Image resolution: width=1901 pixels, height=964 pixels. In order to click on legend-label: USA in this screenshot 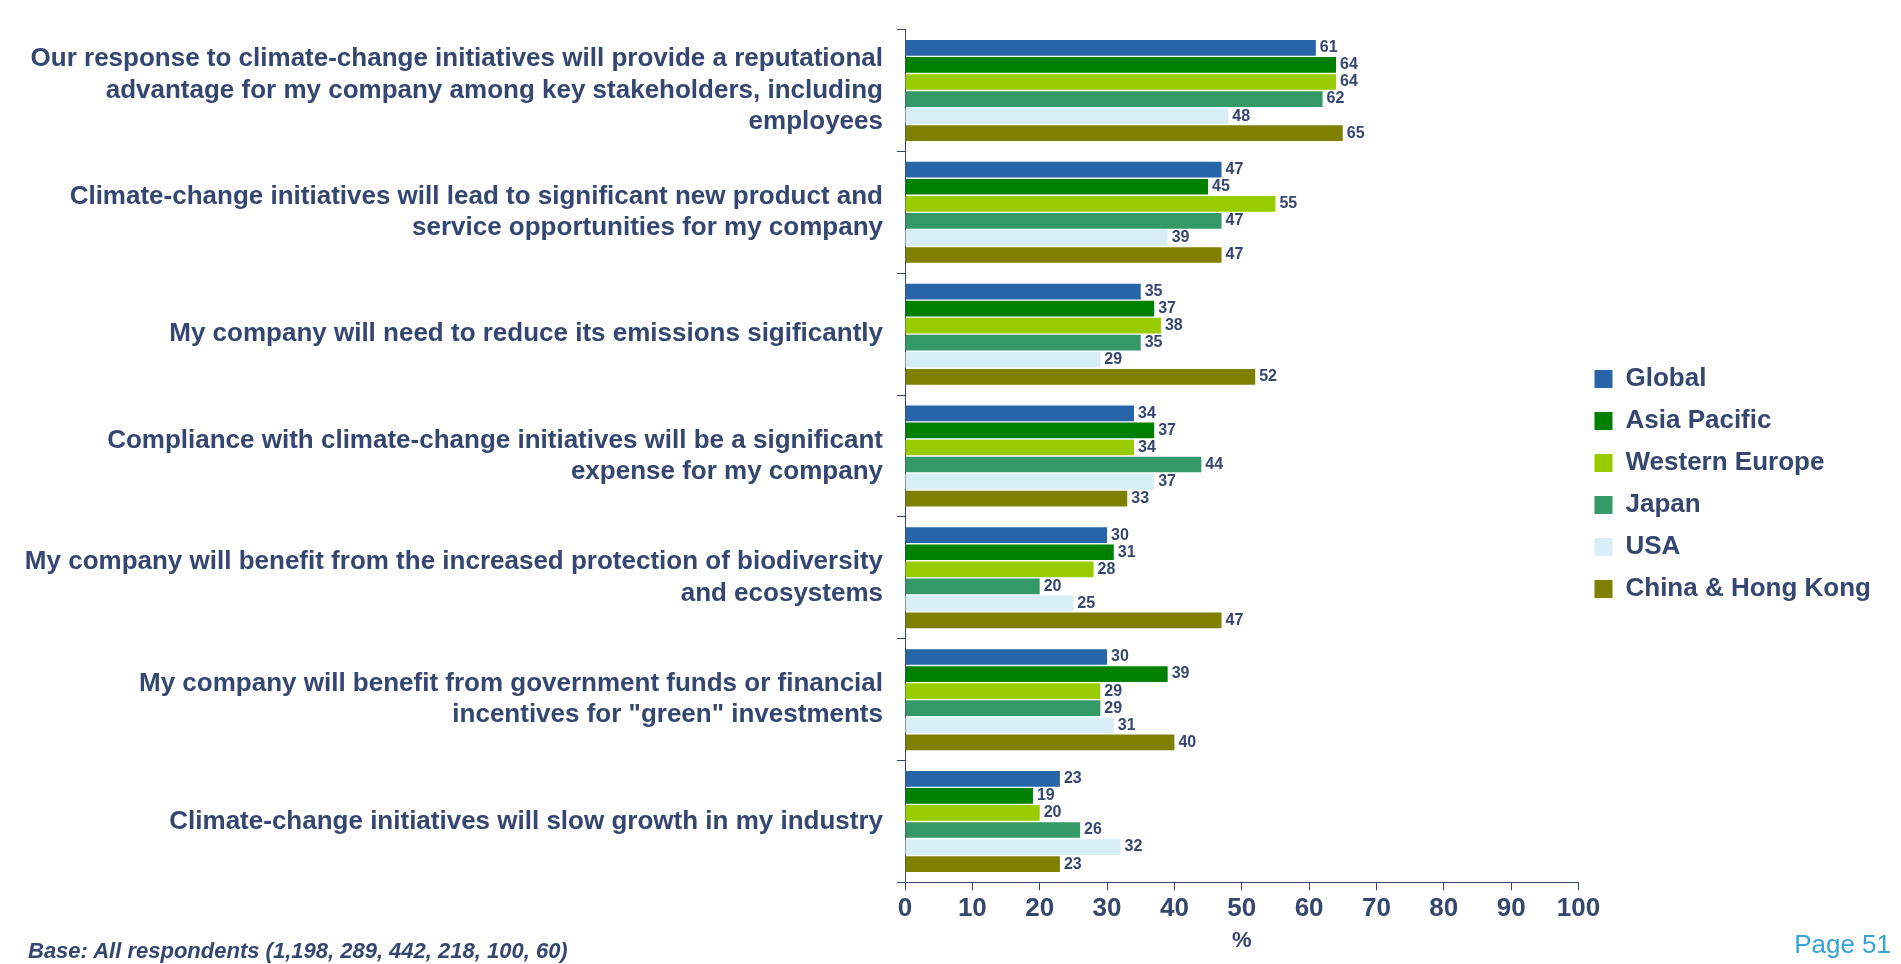, I will do `click(1653, 545)`.